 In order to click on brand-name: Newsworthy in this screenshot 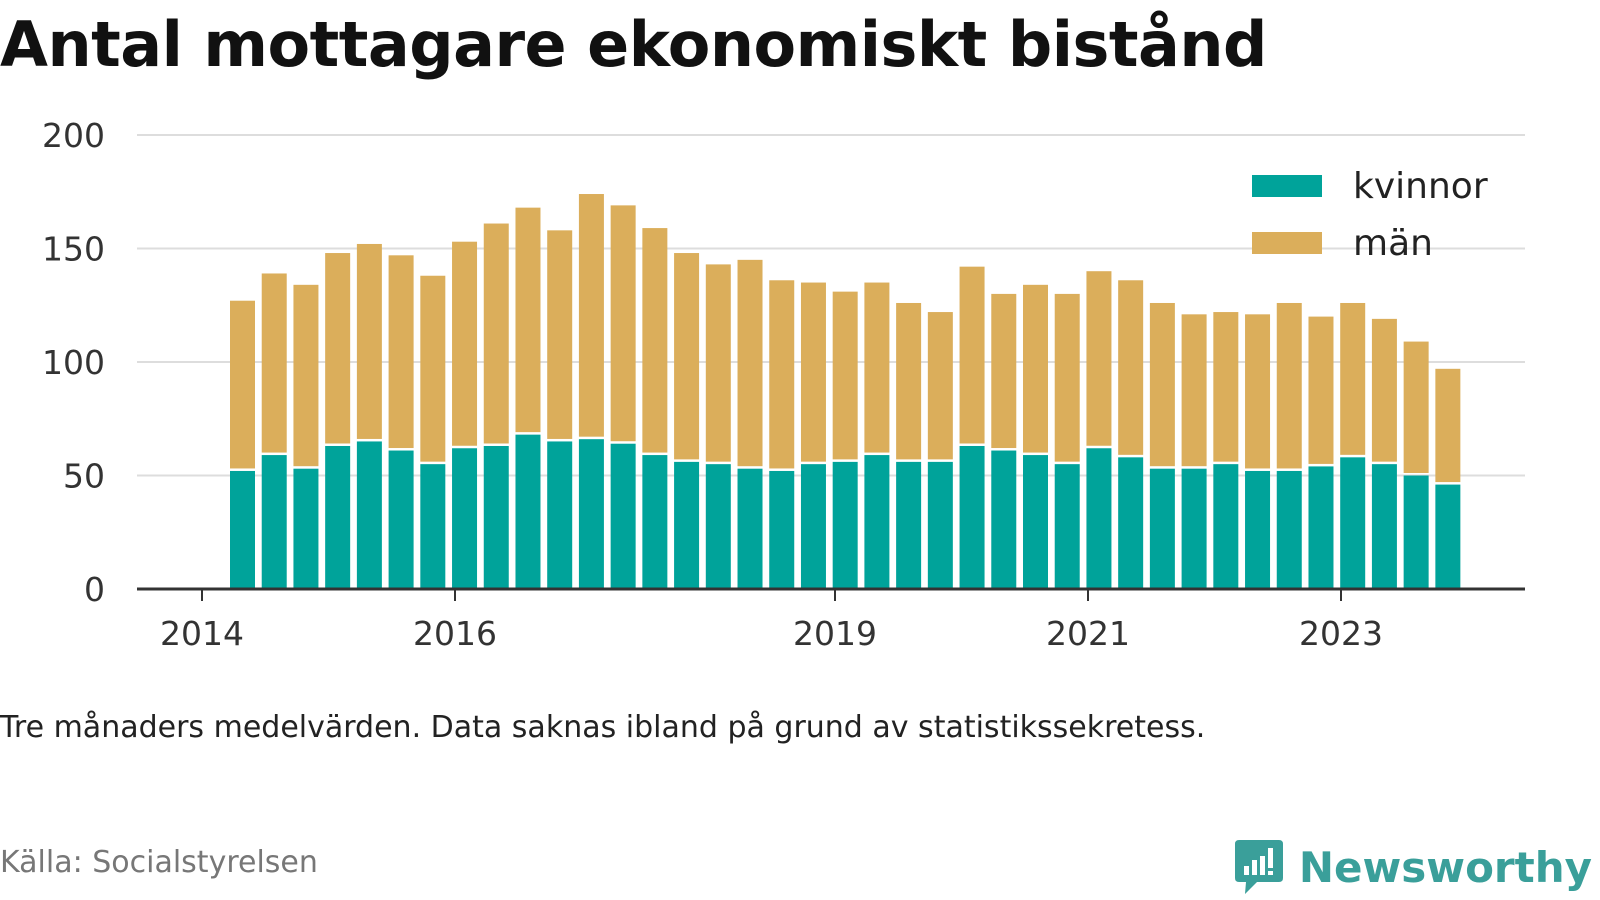, I will do `click(1445, 867)`.